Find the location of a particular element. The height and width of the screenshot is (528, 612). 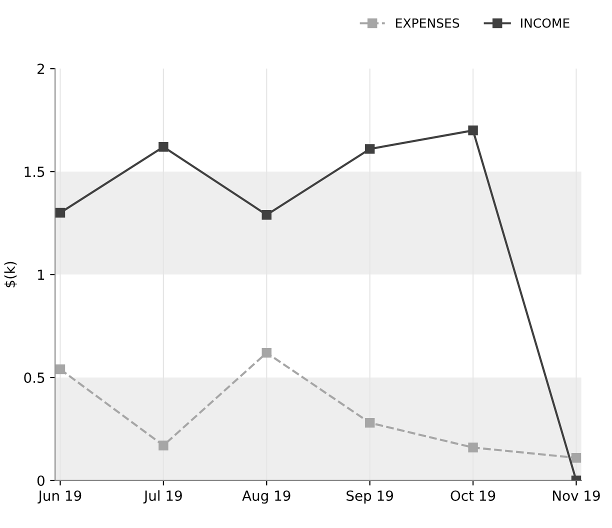

y-tick-label: 2 is located at coordinates (41, 69).